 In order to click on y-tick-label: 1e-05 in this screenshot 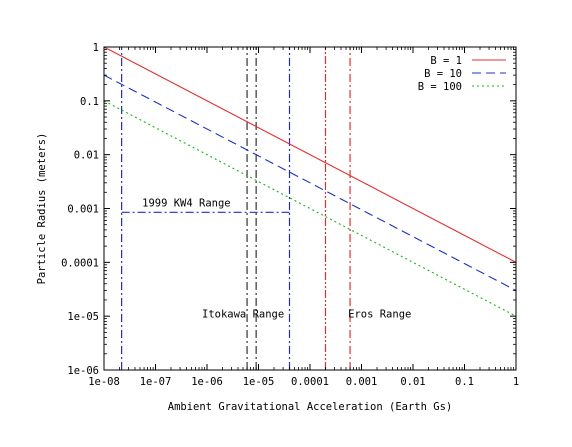, I will do `click(83, 317)`.